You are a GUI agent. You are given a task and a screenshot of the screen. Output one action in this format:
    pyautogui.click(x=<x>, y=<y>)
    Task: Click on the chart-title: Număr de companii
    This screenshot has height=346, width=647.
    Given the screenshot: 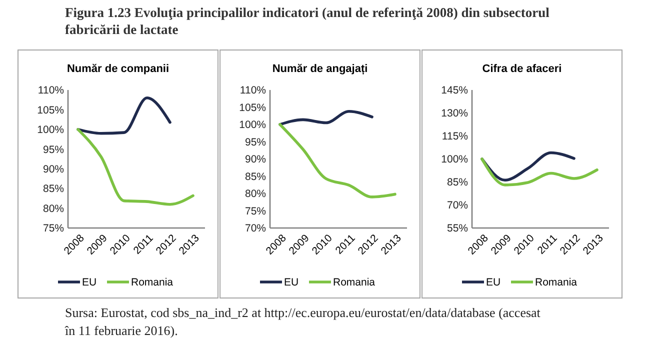 What is the action you would take?
    pyautogui.click(x=118, y=69)
    